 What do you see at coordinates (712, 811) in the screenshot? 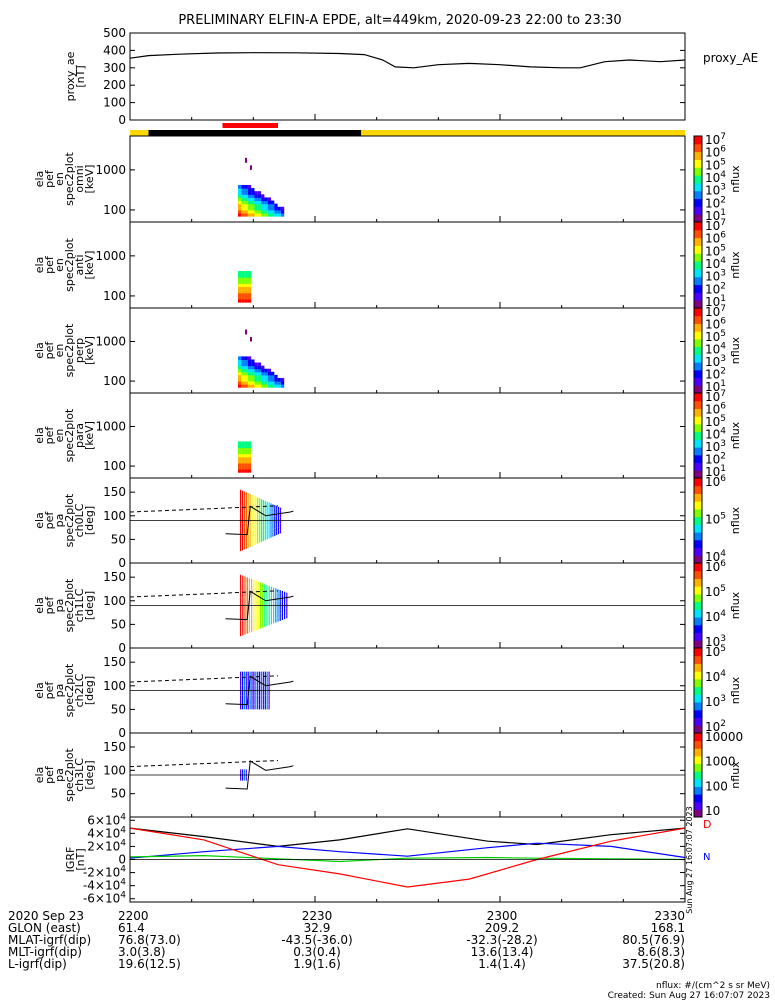
I see `colorbar-tick-label: 10` at bounding box center [712, 811].